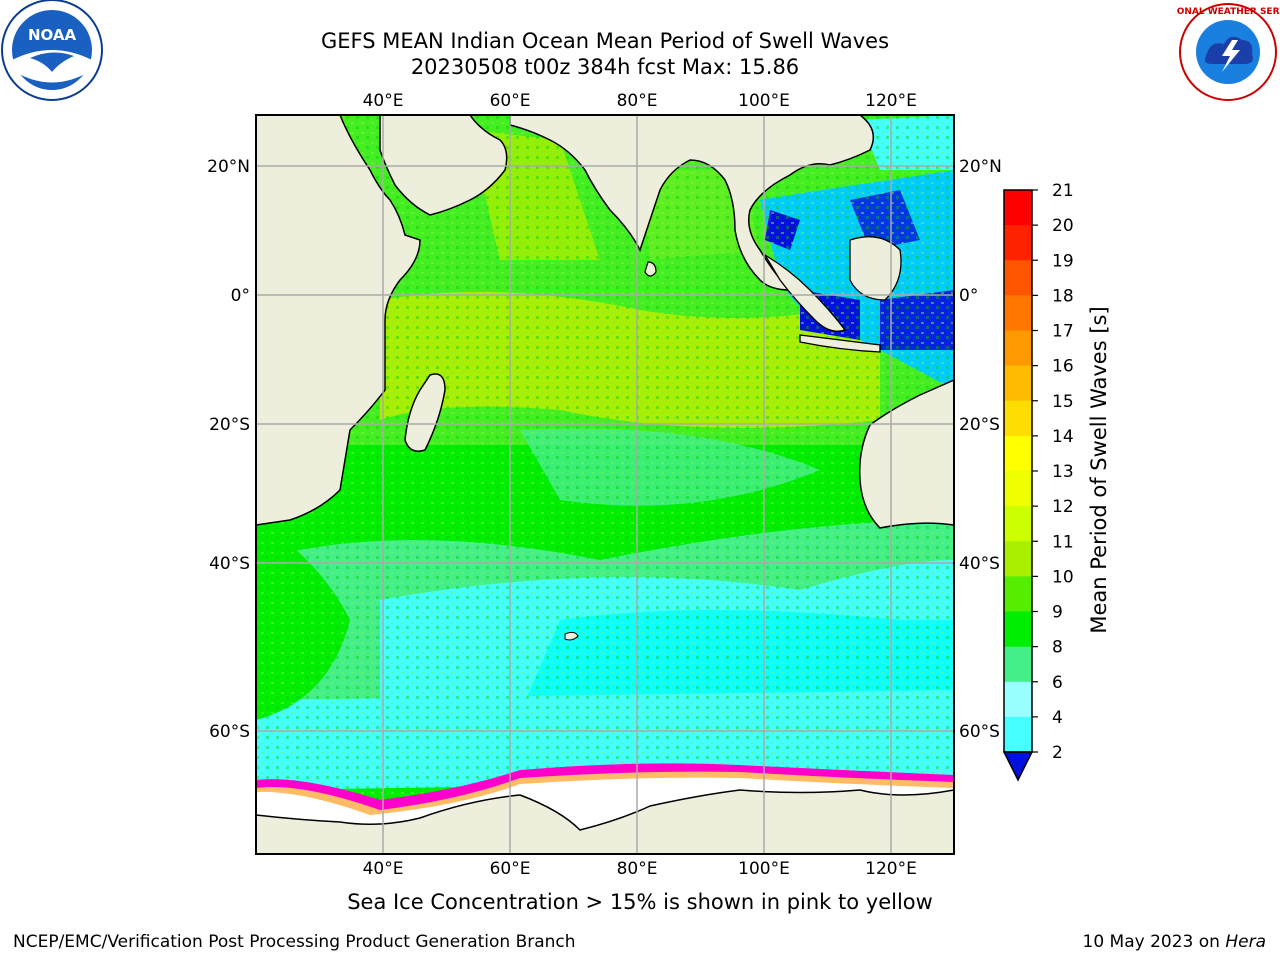 The image size is (1280, 960). What do you see at coordinates (979, 732) in the screenshot?
I see `lat-label-right: 60°S` at bounding box center [979, 732].